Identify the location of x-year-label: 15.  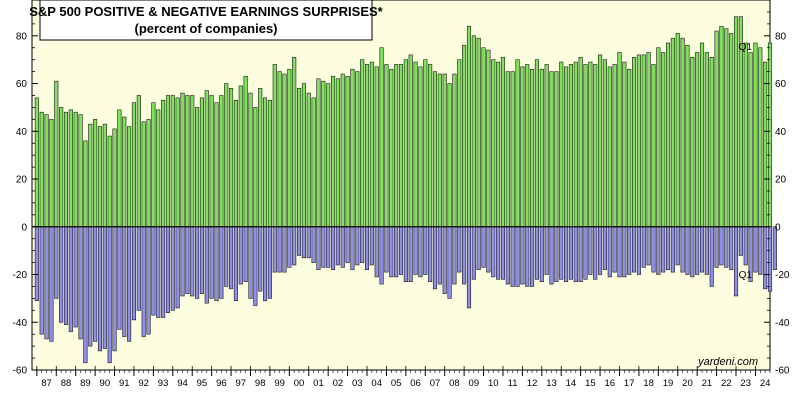
(590, 383).